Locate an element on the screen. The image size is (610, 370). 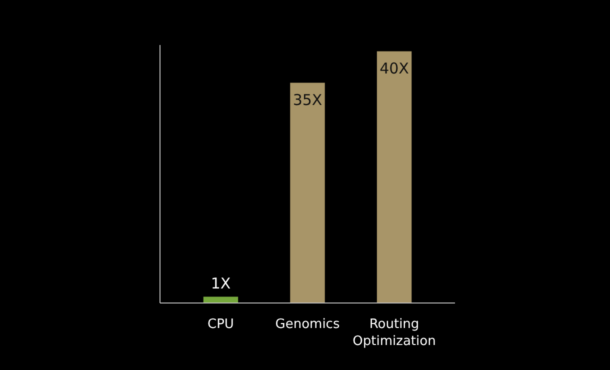
data-label: 40X is located at coordinates (394, 68).